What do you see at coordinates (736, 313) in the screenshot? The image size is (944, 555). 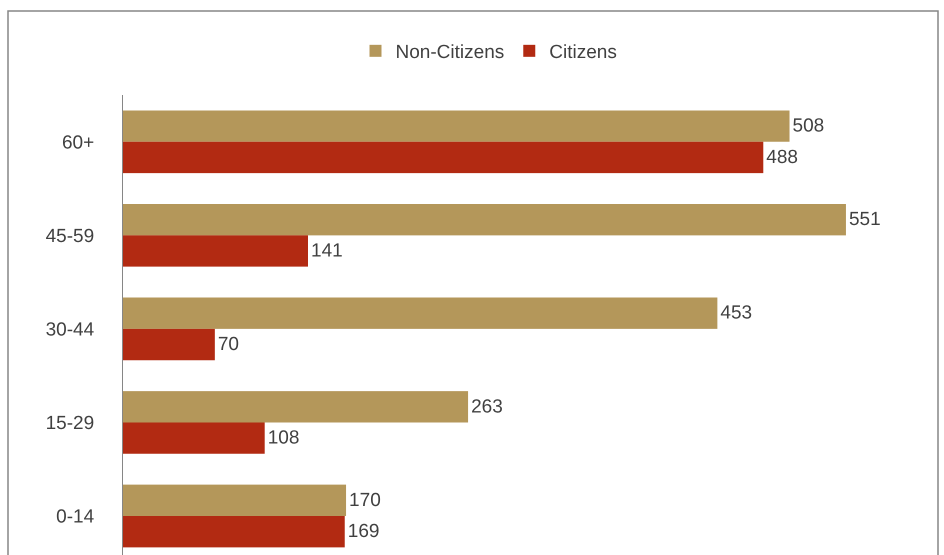 I see `data-label: 453` at bounding box center [736, 313].